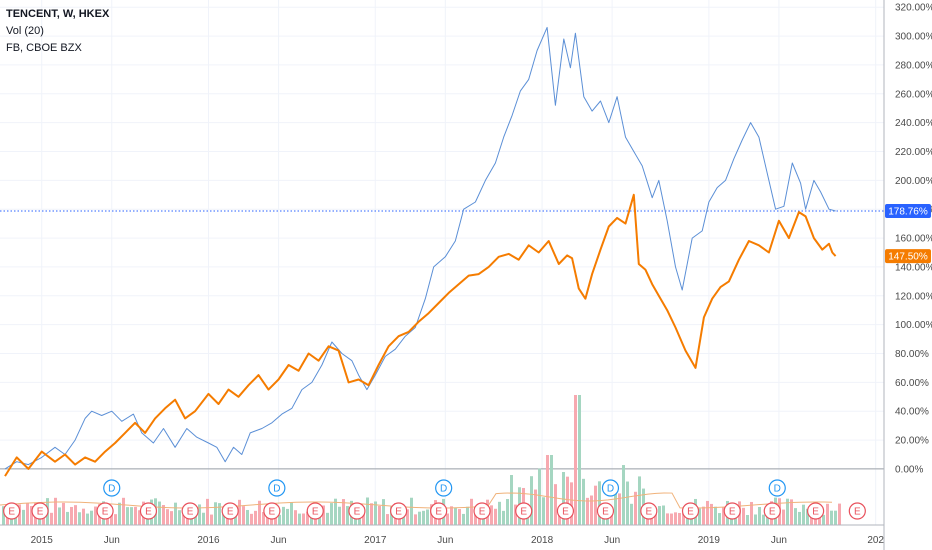  What do you see at coordinates (913, 181) in the screenshot?
I see `y-tick-label: 200.00%` at bounding box center [913, 181].